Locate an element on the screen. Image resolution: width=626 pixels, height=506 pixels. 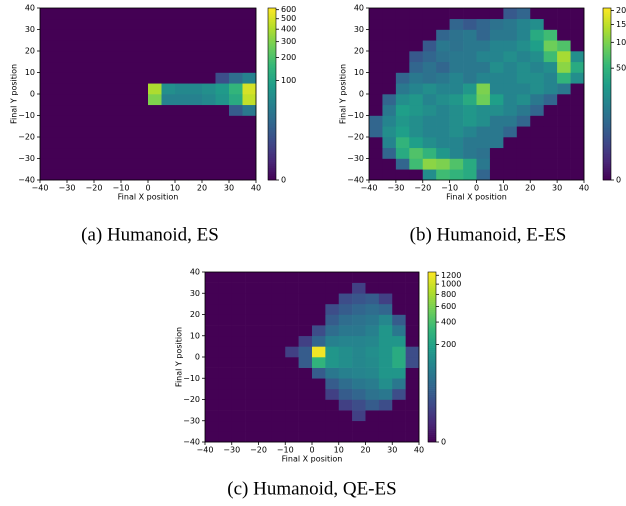
y-tick-label: 40 is located at coordinates (359, 8).